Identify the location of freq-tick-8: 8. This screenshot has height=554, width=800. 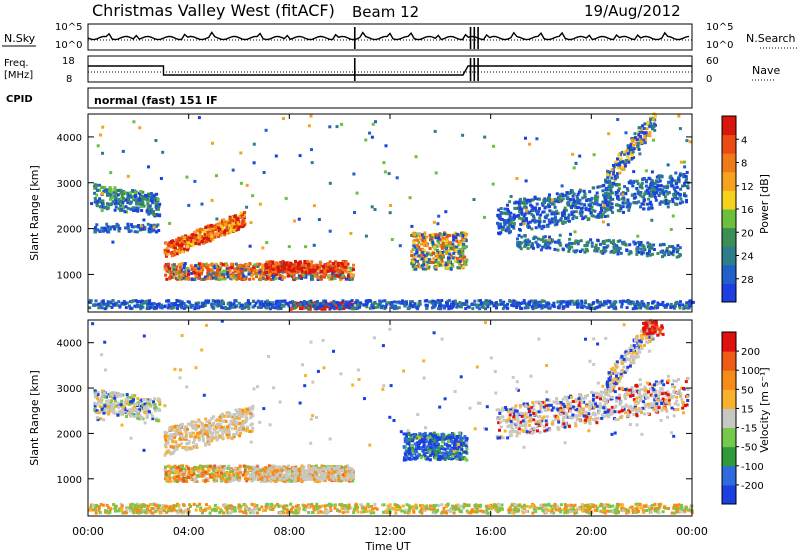
(69, 79).